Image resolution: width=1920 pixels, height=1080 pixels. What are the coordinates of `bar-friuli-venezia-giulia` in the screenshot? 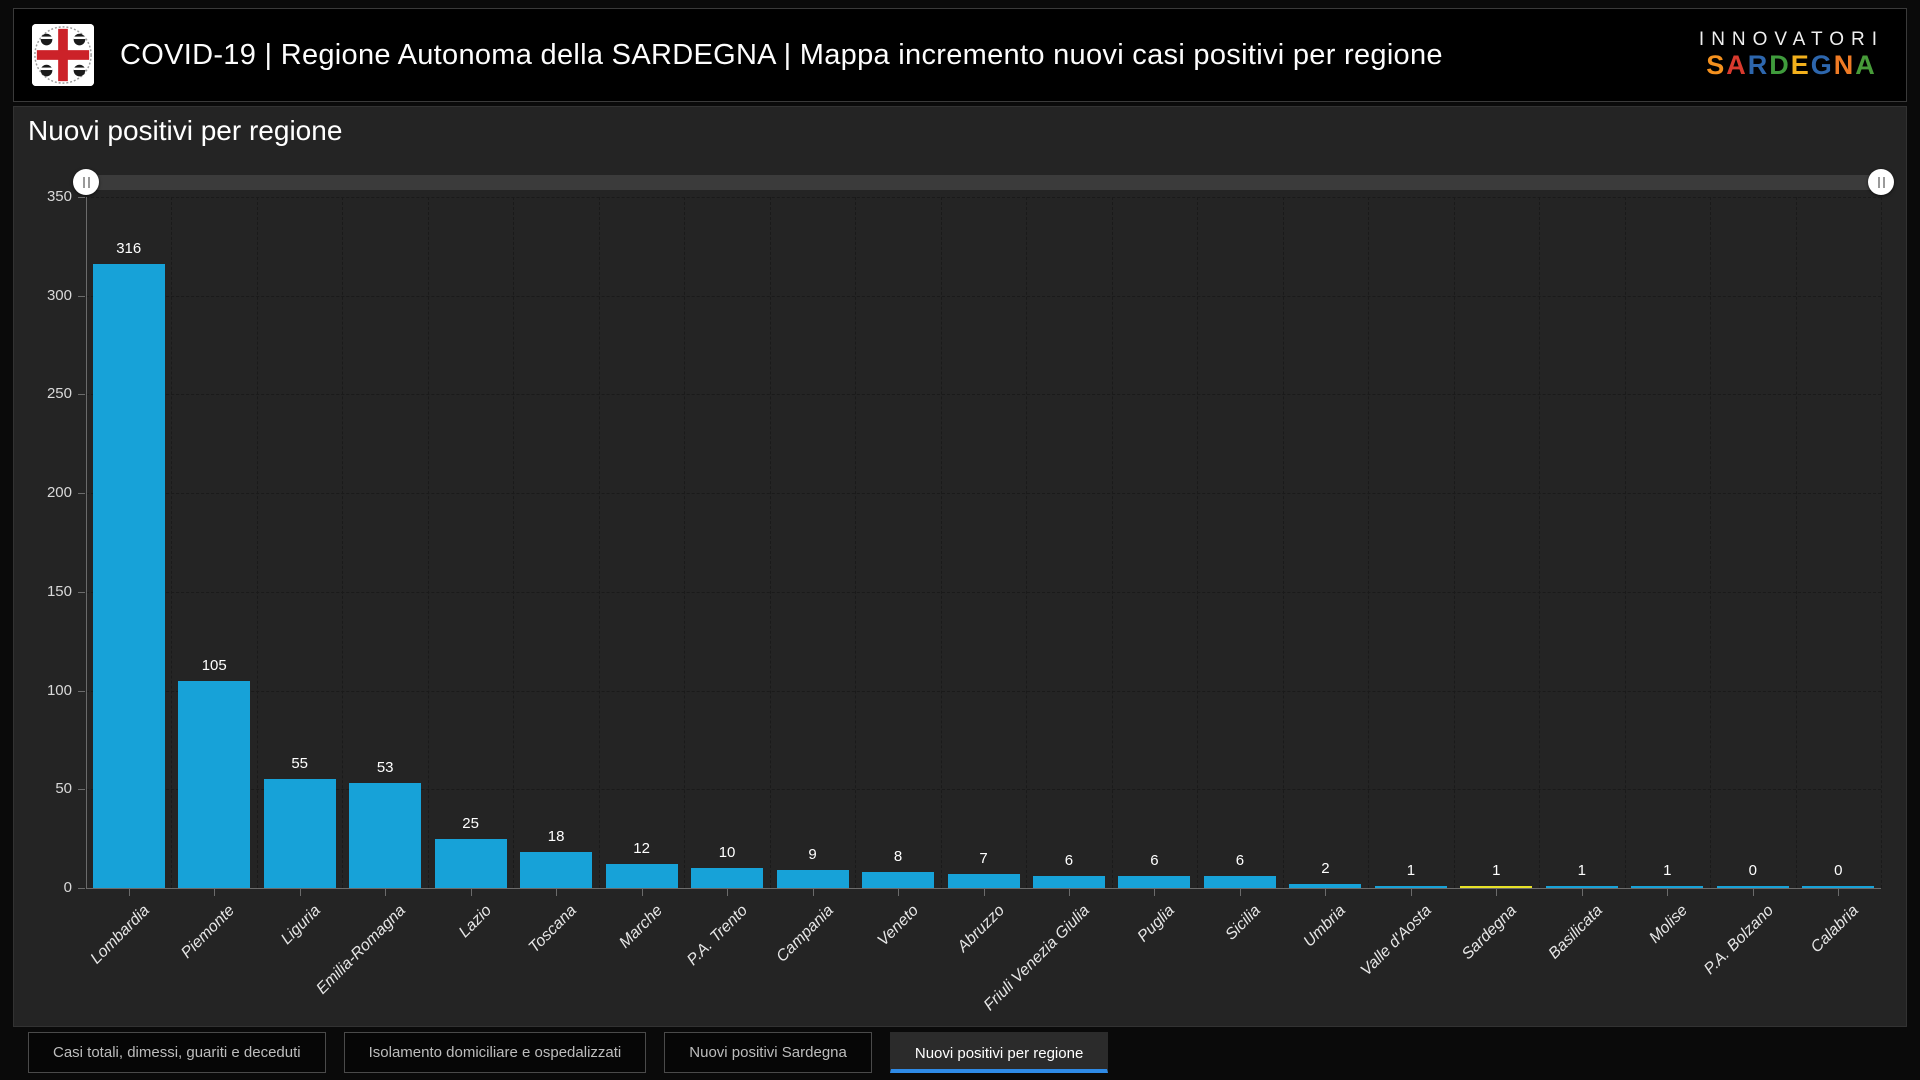 It's located at (1068, 882).